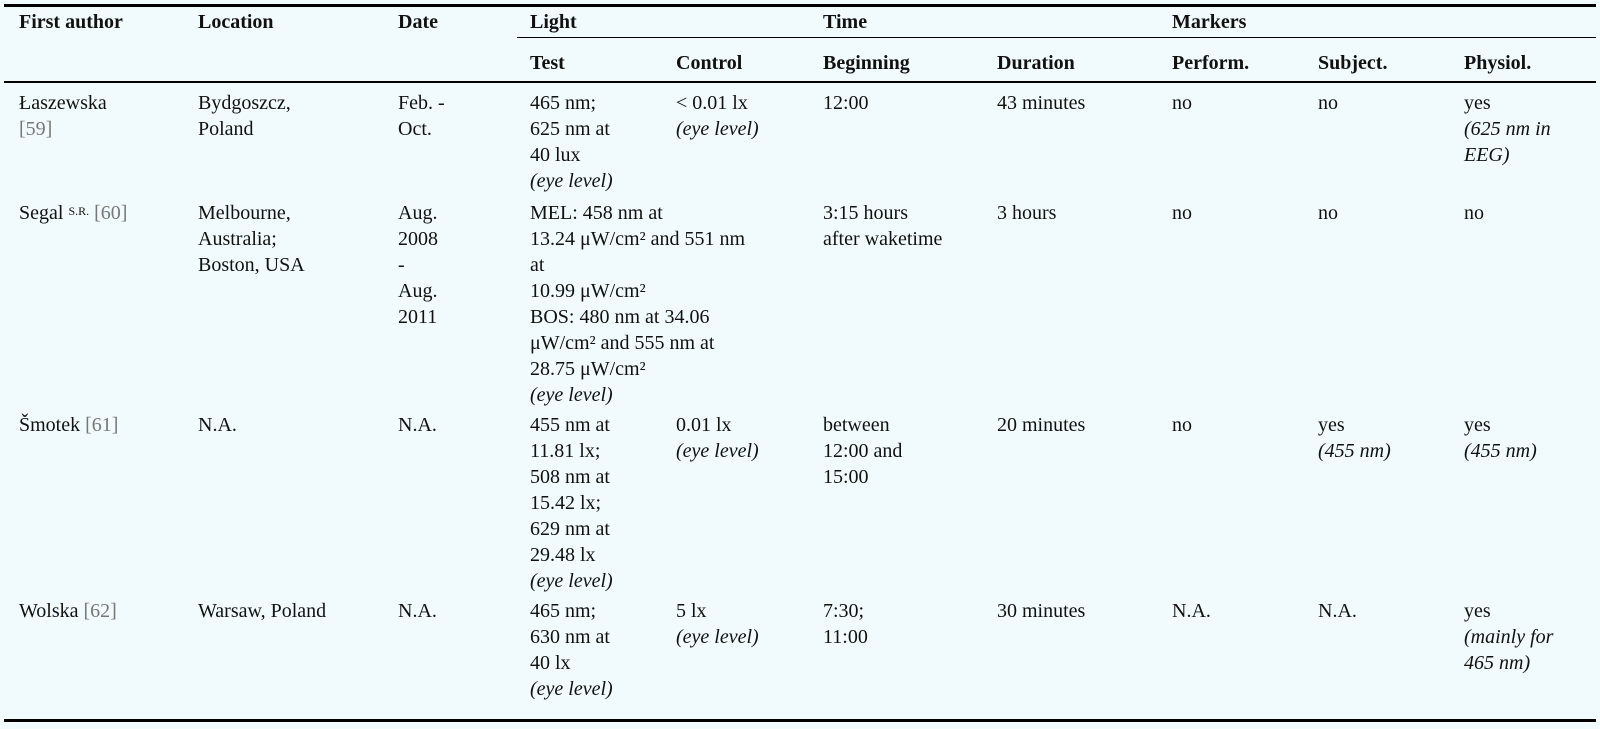 This screenshot has width=1600, height=729. What do you see at coordinates (846, 103) in the screenshot?
I see `table-row-1-beginning: 12:00` at bounding box center [846, 103].